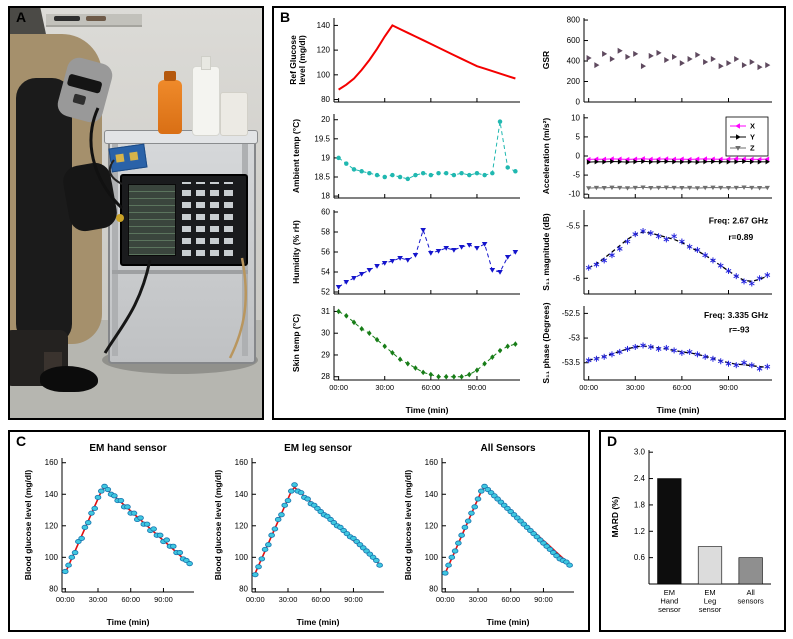 The width and height of the screenshot is (793, 639). Describe the element at coordinates (615, 516) in the screenshot. I see `svg-text: MARD (%)` at that location.